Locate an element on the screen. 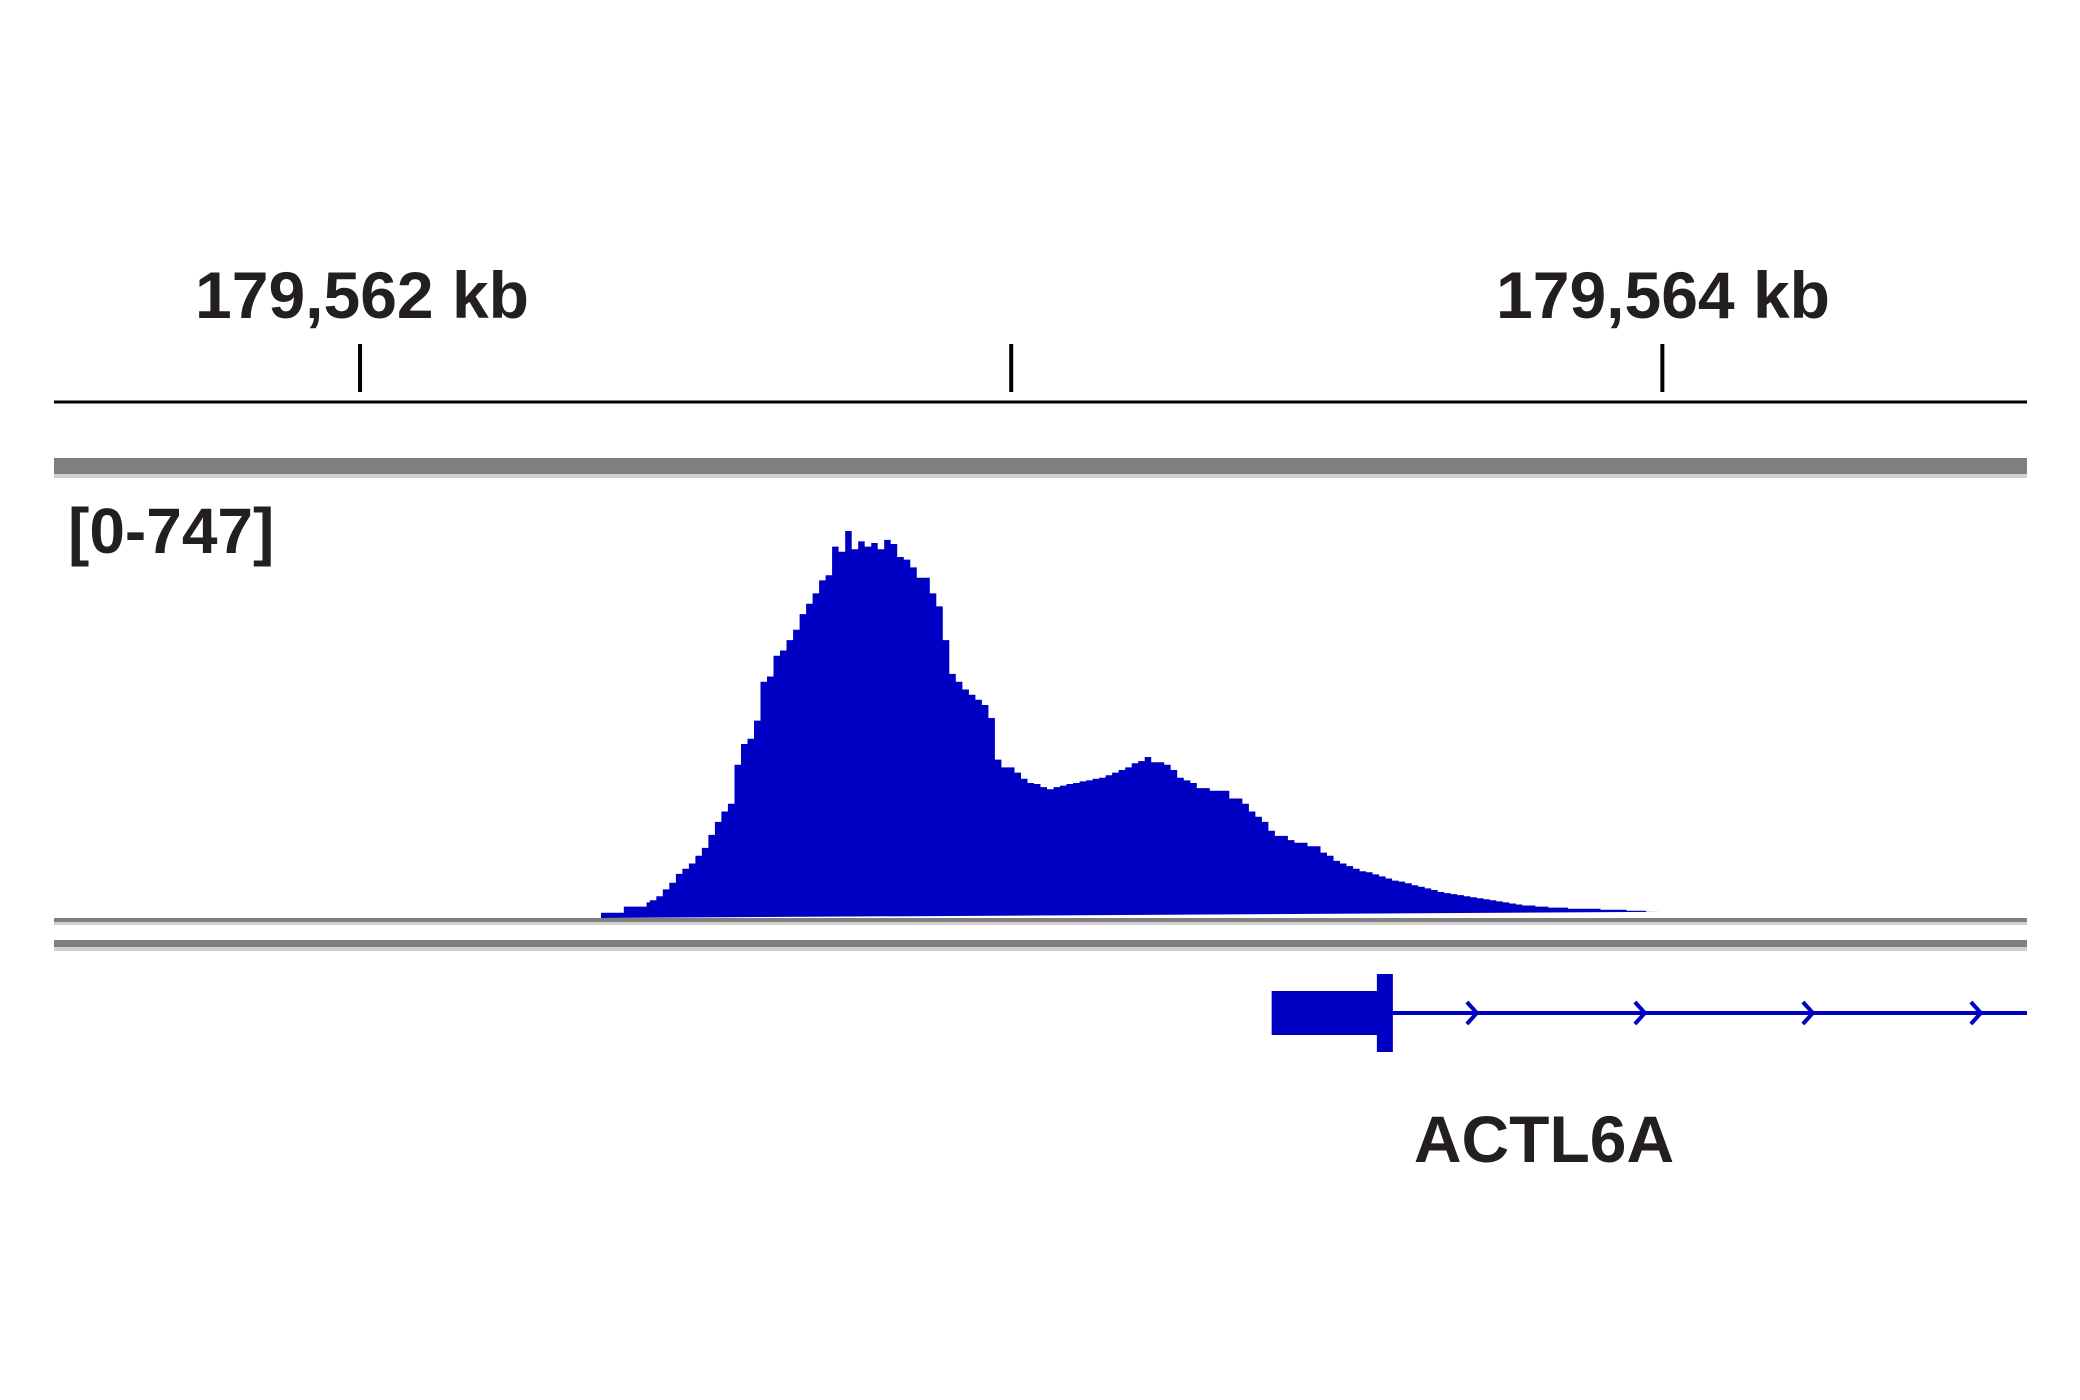 The image size is (2080, 1400). ruler: 179,562 kb 179,564 kb is located at coordinates (1040, 331).